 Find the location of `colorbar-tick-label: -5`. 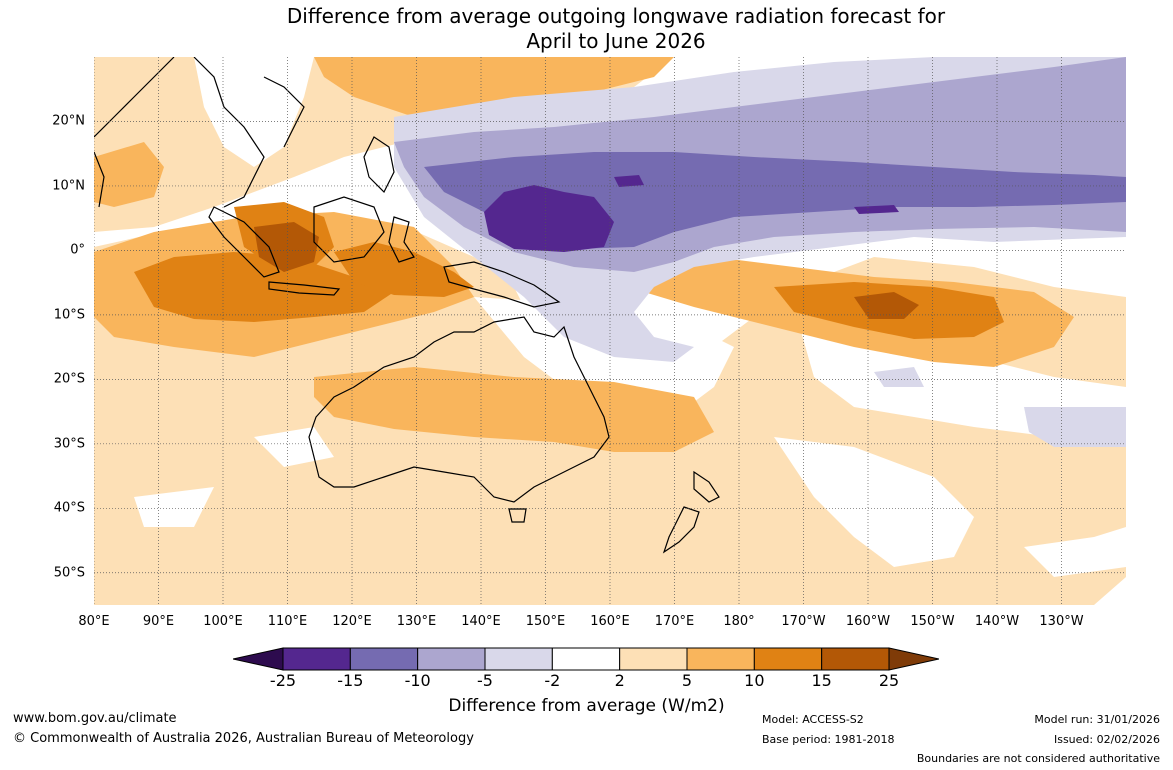

colorbar-tick-label: -5 is located at coordinates (485, 680).